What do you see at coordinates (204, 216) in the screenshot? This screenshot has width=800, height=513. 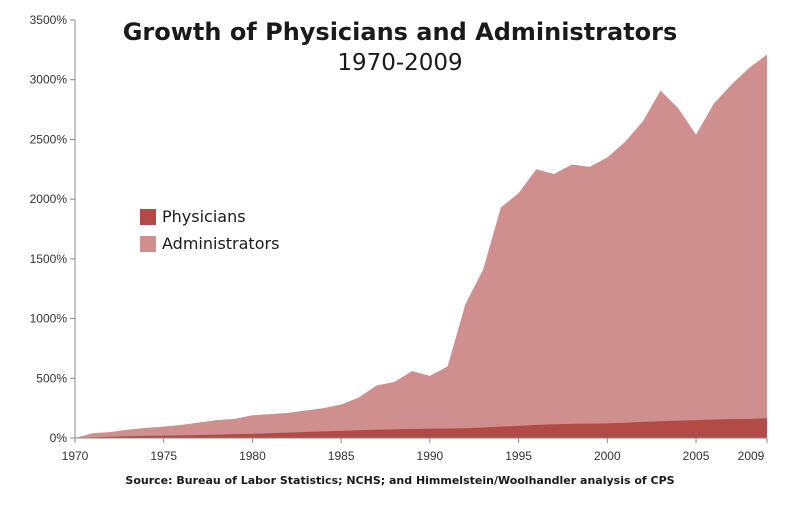 I see `legend-label-physicians: Physicians` at bounding box center [204, 216].